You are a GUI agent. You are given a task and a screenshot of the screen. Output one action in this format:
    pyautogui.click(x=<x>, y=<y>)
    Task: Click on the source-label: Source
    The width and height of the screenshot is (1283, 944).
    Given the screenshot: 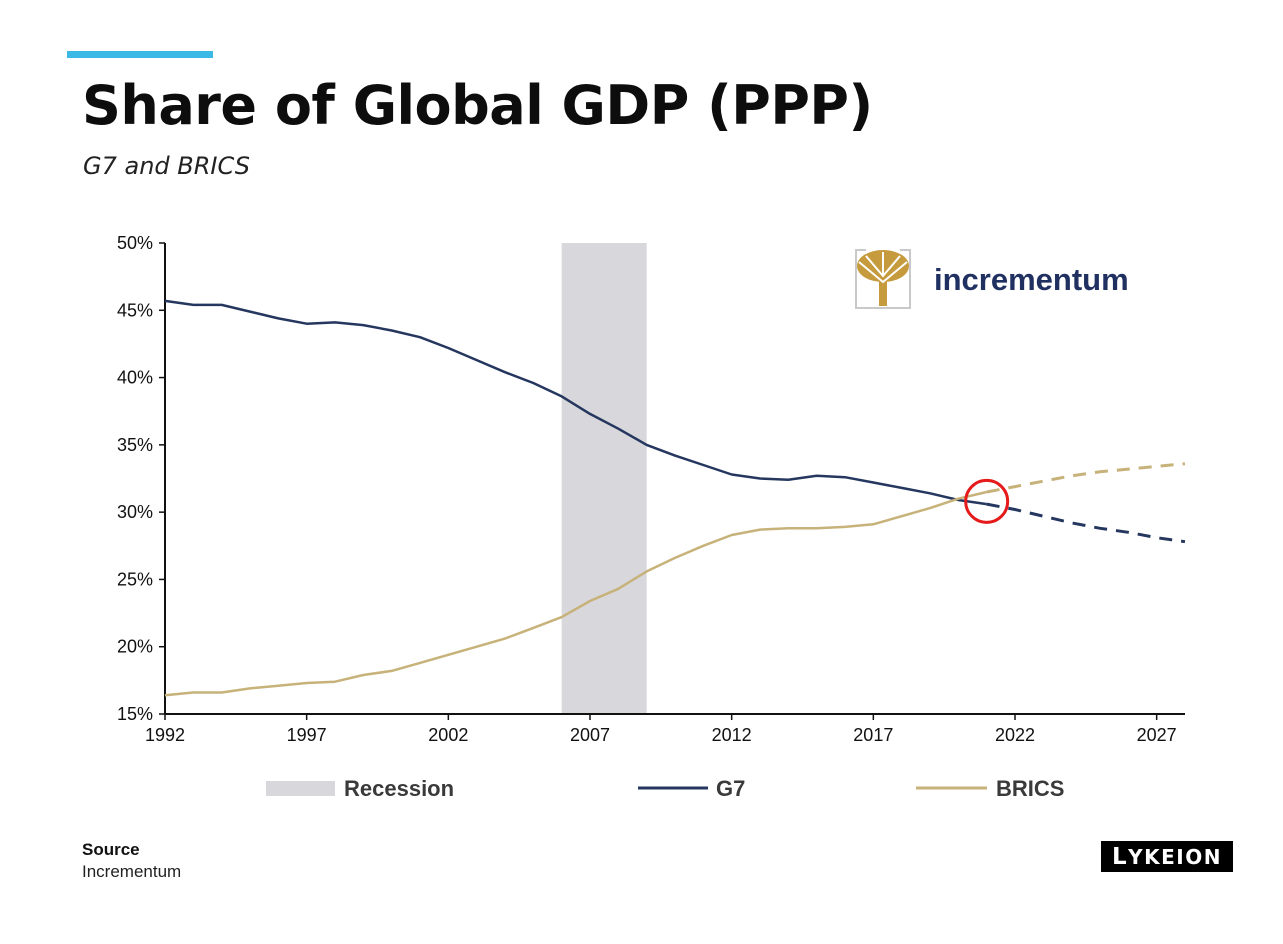 What is the action you would take?
    pyautogui.click(x=111, y=849)
    